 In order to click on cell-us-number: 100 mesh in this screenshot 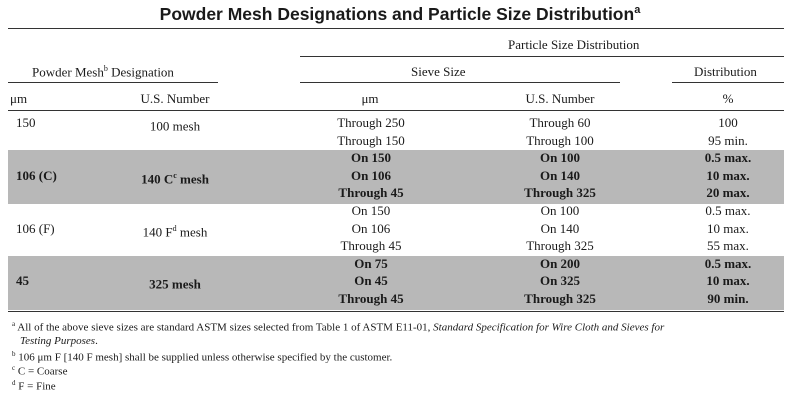, I will do `click(175, 126)`.